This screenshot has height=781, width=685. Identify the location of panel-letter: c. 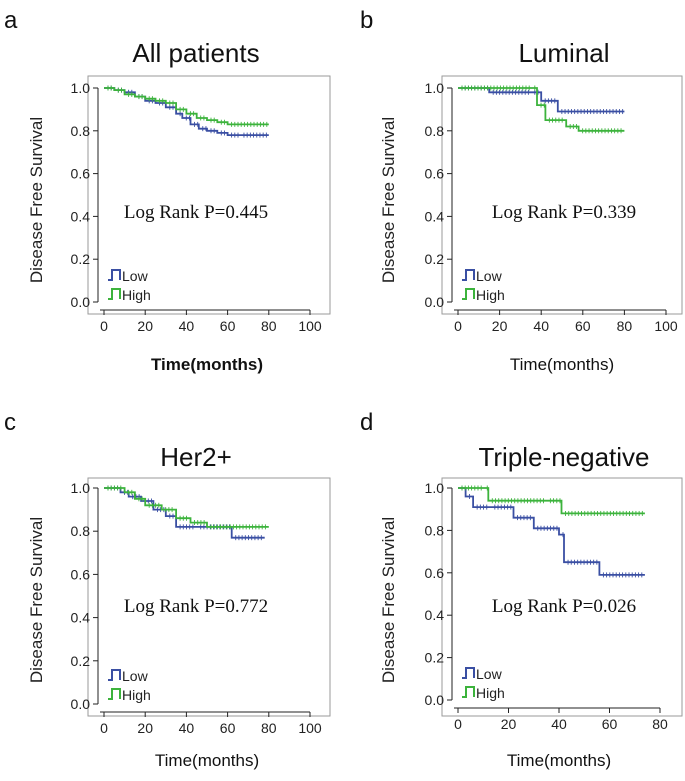
(10, 422).